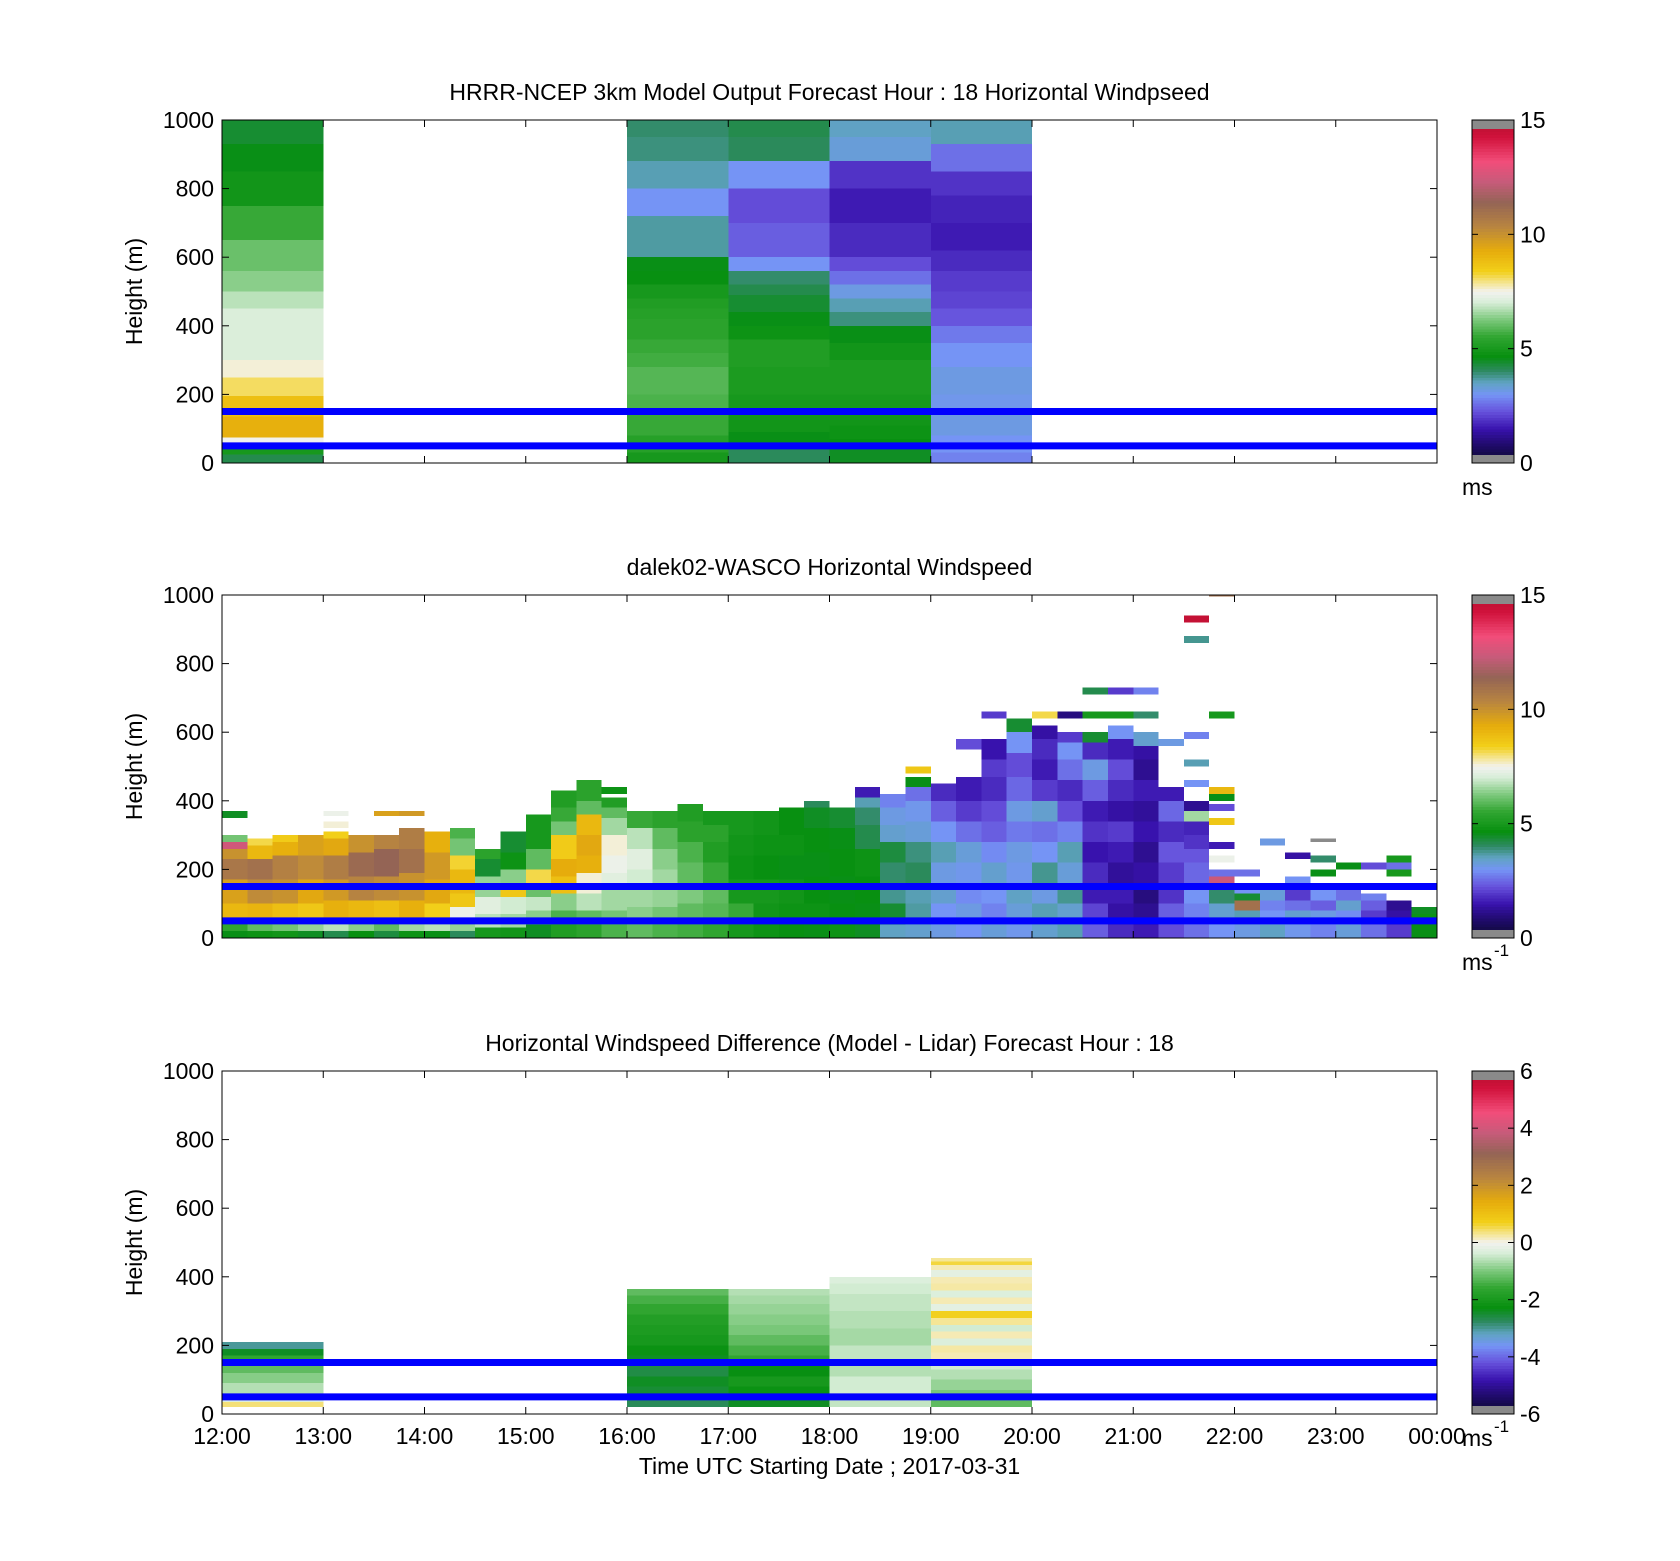 The height and width of the screenshot is (1561, 1680). Describe the element at coordinates (1235, 1436) in the screenshot. I see `x-tick-label: 22:00` at that location.